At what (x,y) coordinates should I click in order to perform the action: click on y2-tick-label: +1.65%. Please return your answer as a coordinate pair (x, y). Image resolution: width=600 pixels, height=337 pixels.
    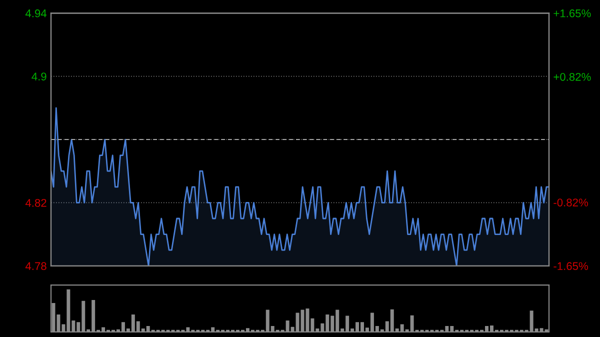
    Looking at the image, I should click on (572, 13).